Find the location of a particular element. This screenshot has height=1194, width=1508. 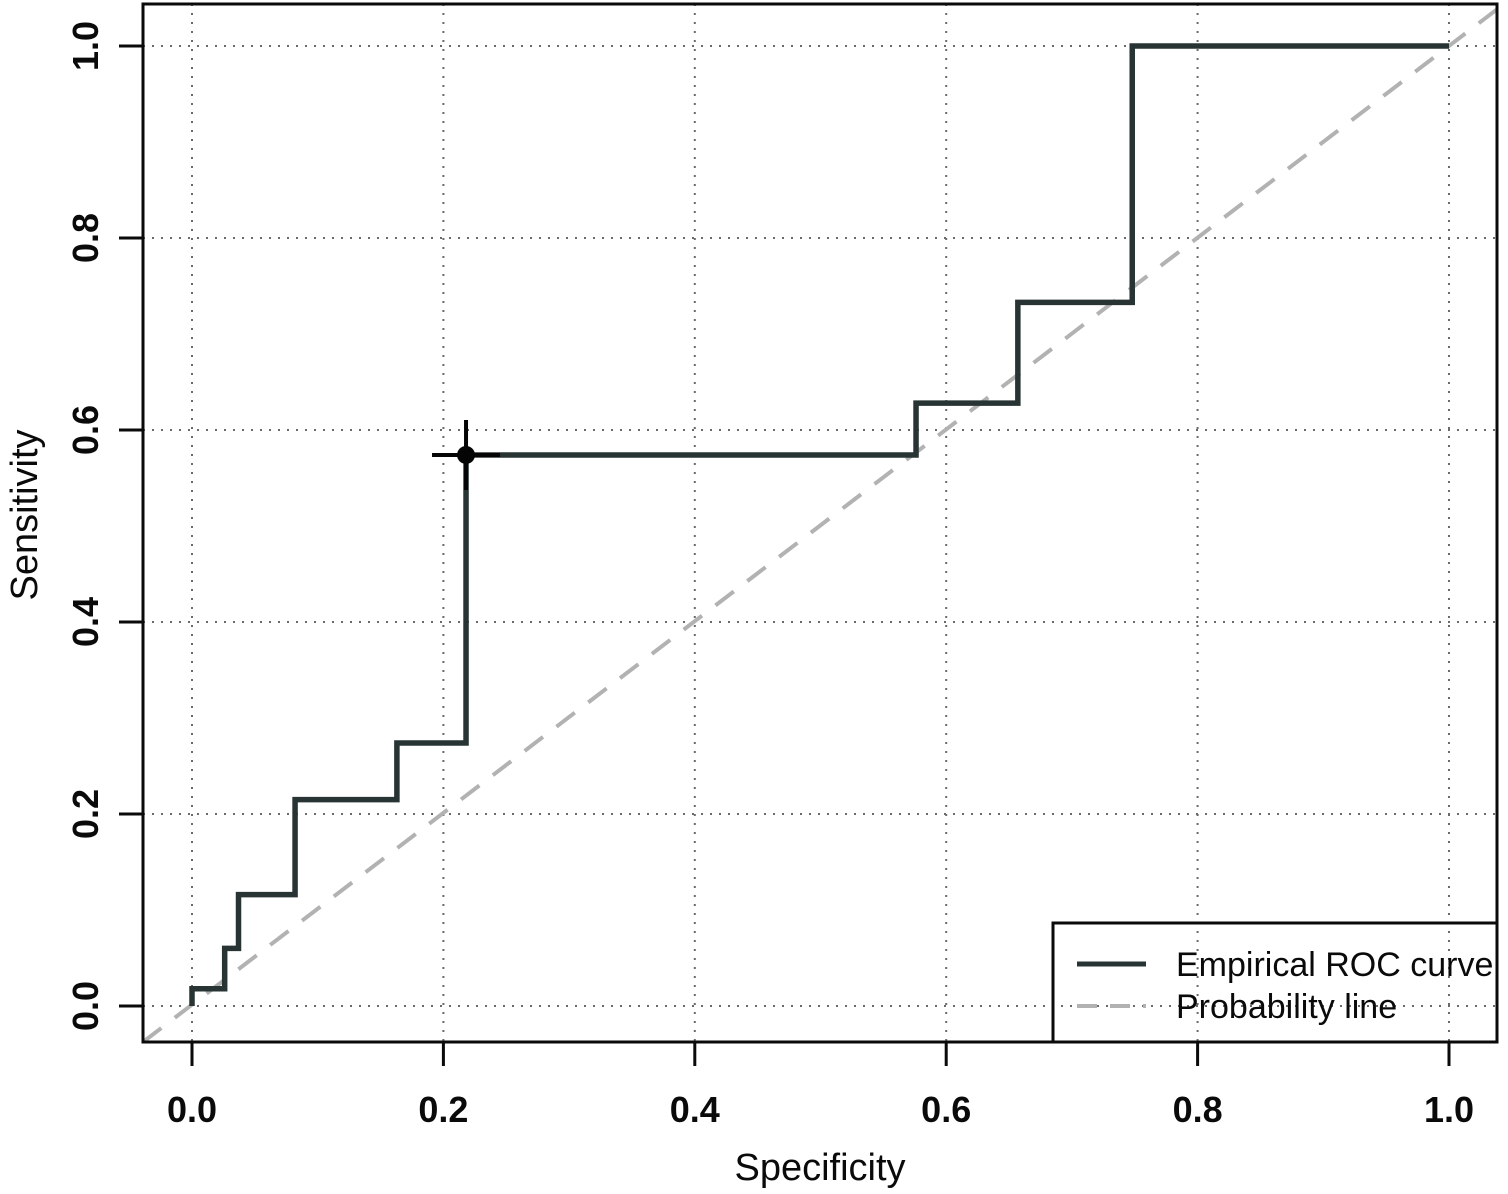

legend-box is located at coordinates (1275, 982).